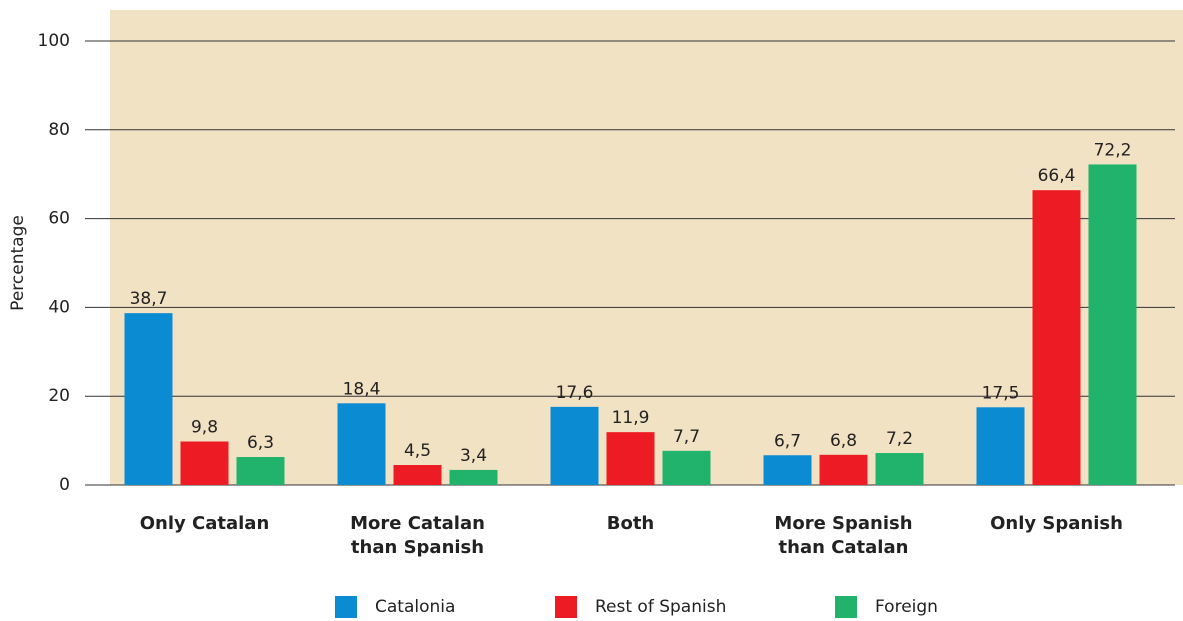 The width and height of the screenshot is (1183, 621). Describe the element at coordinates (1056, 523) in the screenshot. I see `x-tick-label: Only Spanish` at that location.